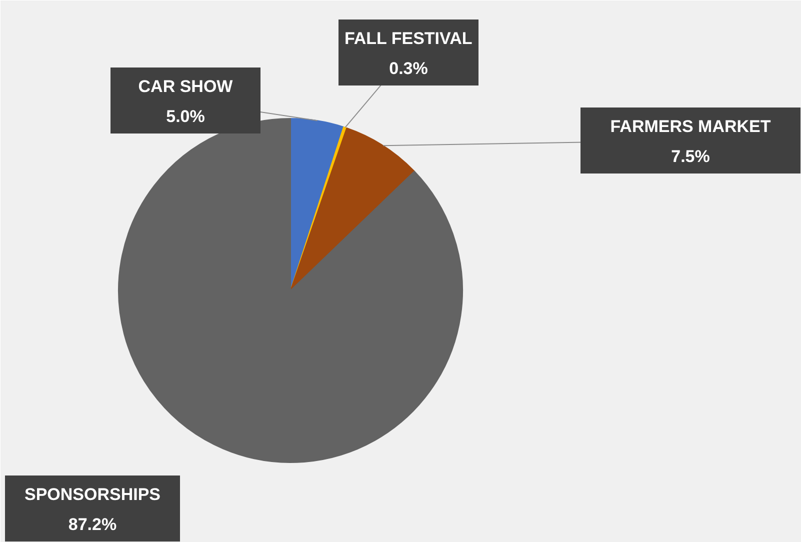  What do you see at coordinates (408, 38) in the screenshot?
I see `slice-label: FALL FESTIVAL` at bounding box center [408, 38].